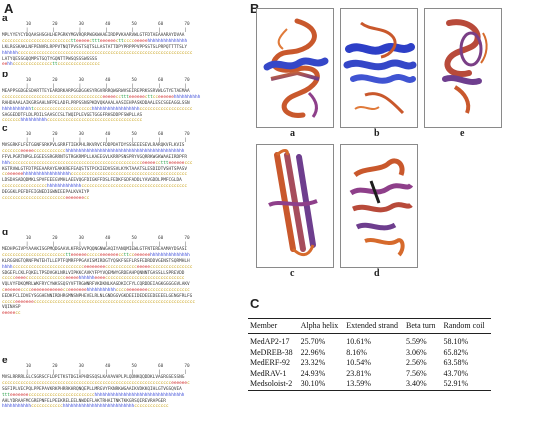 Image resolution: width=550 pixels, height=430 pixels. I want to click on table-cell: 10.54%, so click(358, 362).